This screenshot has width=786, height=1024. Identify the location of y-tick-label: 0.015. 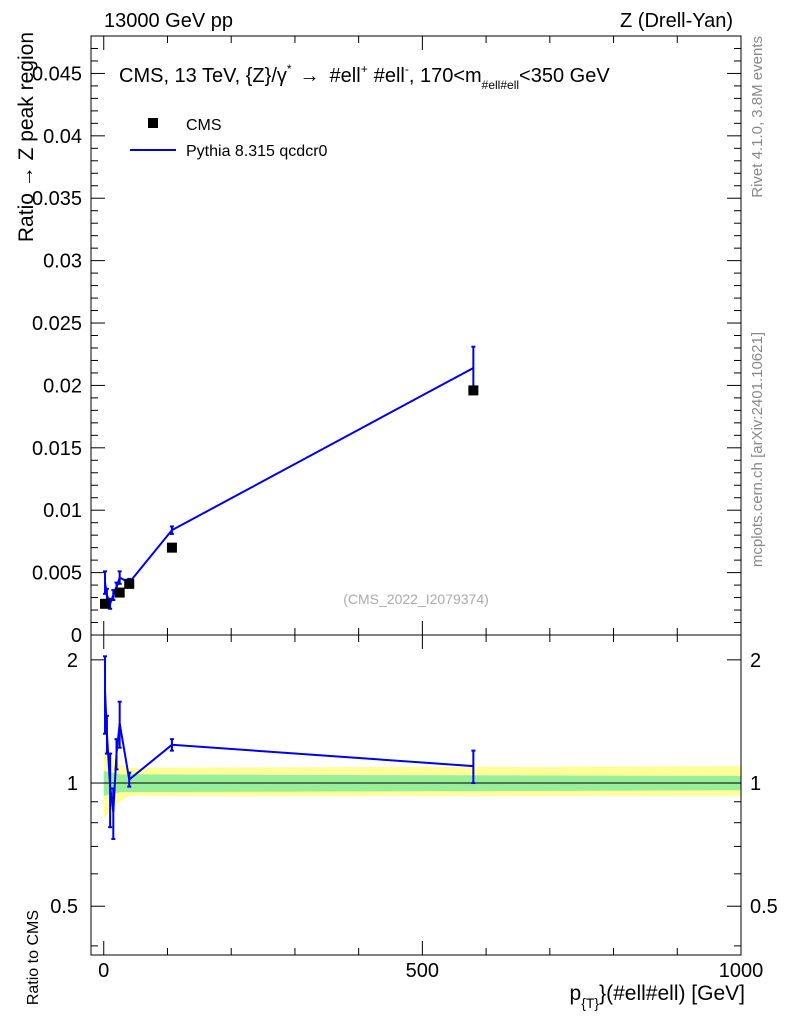
(57, 449).